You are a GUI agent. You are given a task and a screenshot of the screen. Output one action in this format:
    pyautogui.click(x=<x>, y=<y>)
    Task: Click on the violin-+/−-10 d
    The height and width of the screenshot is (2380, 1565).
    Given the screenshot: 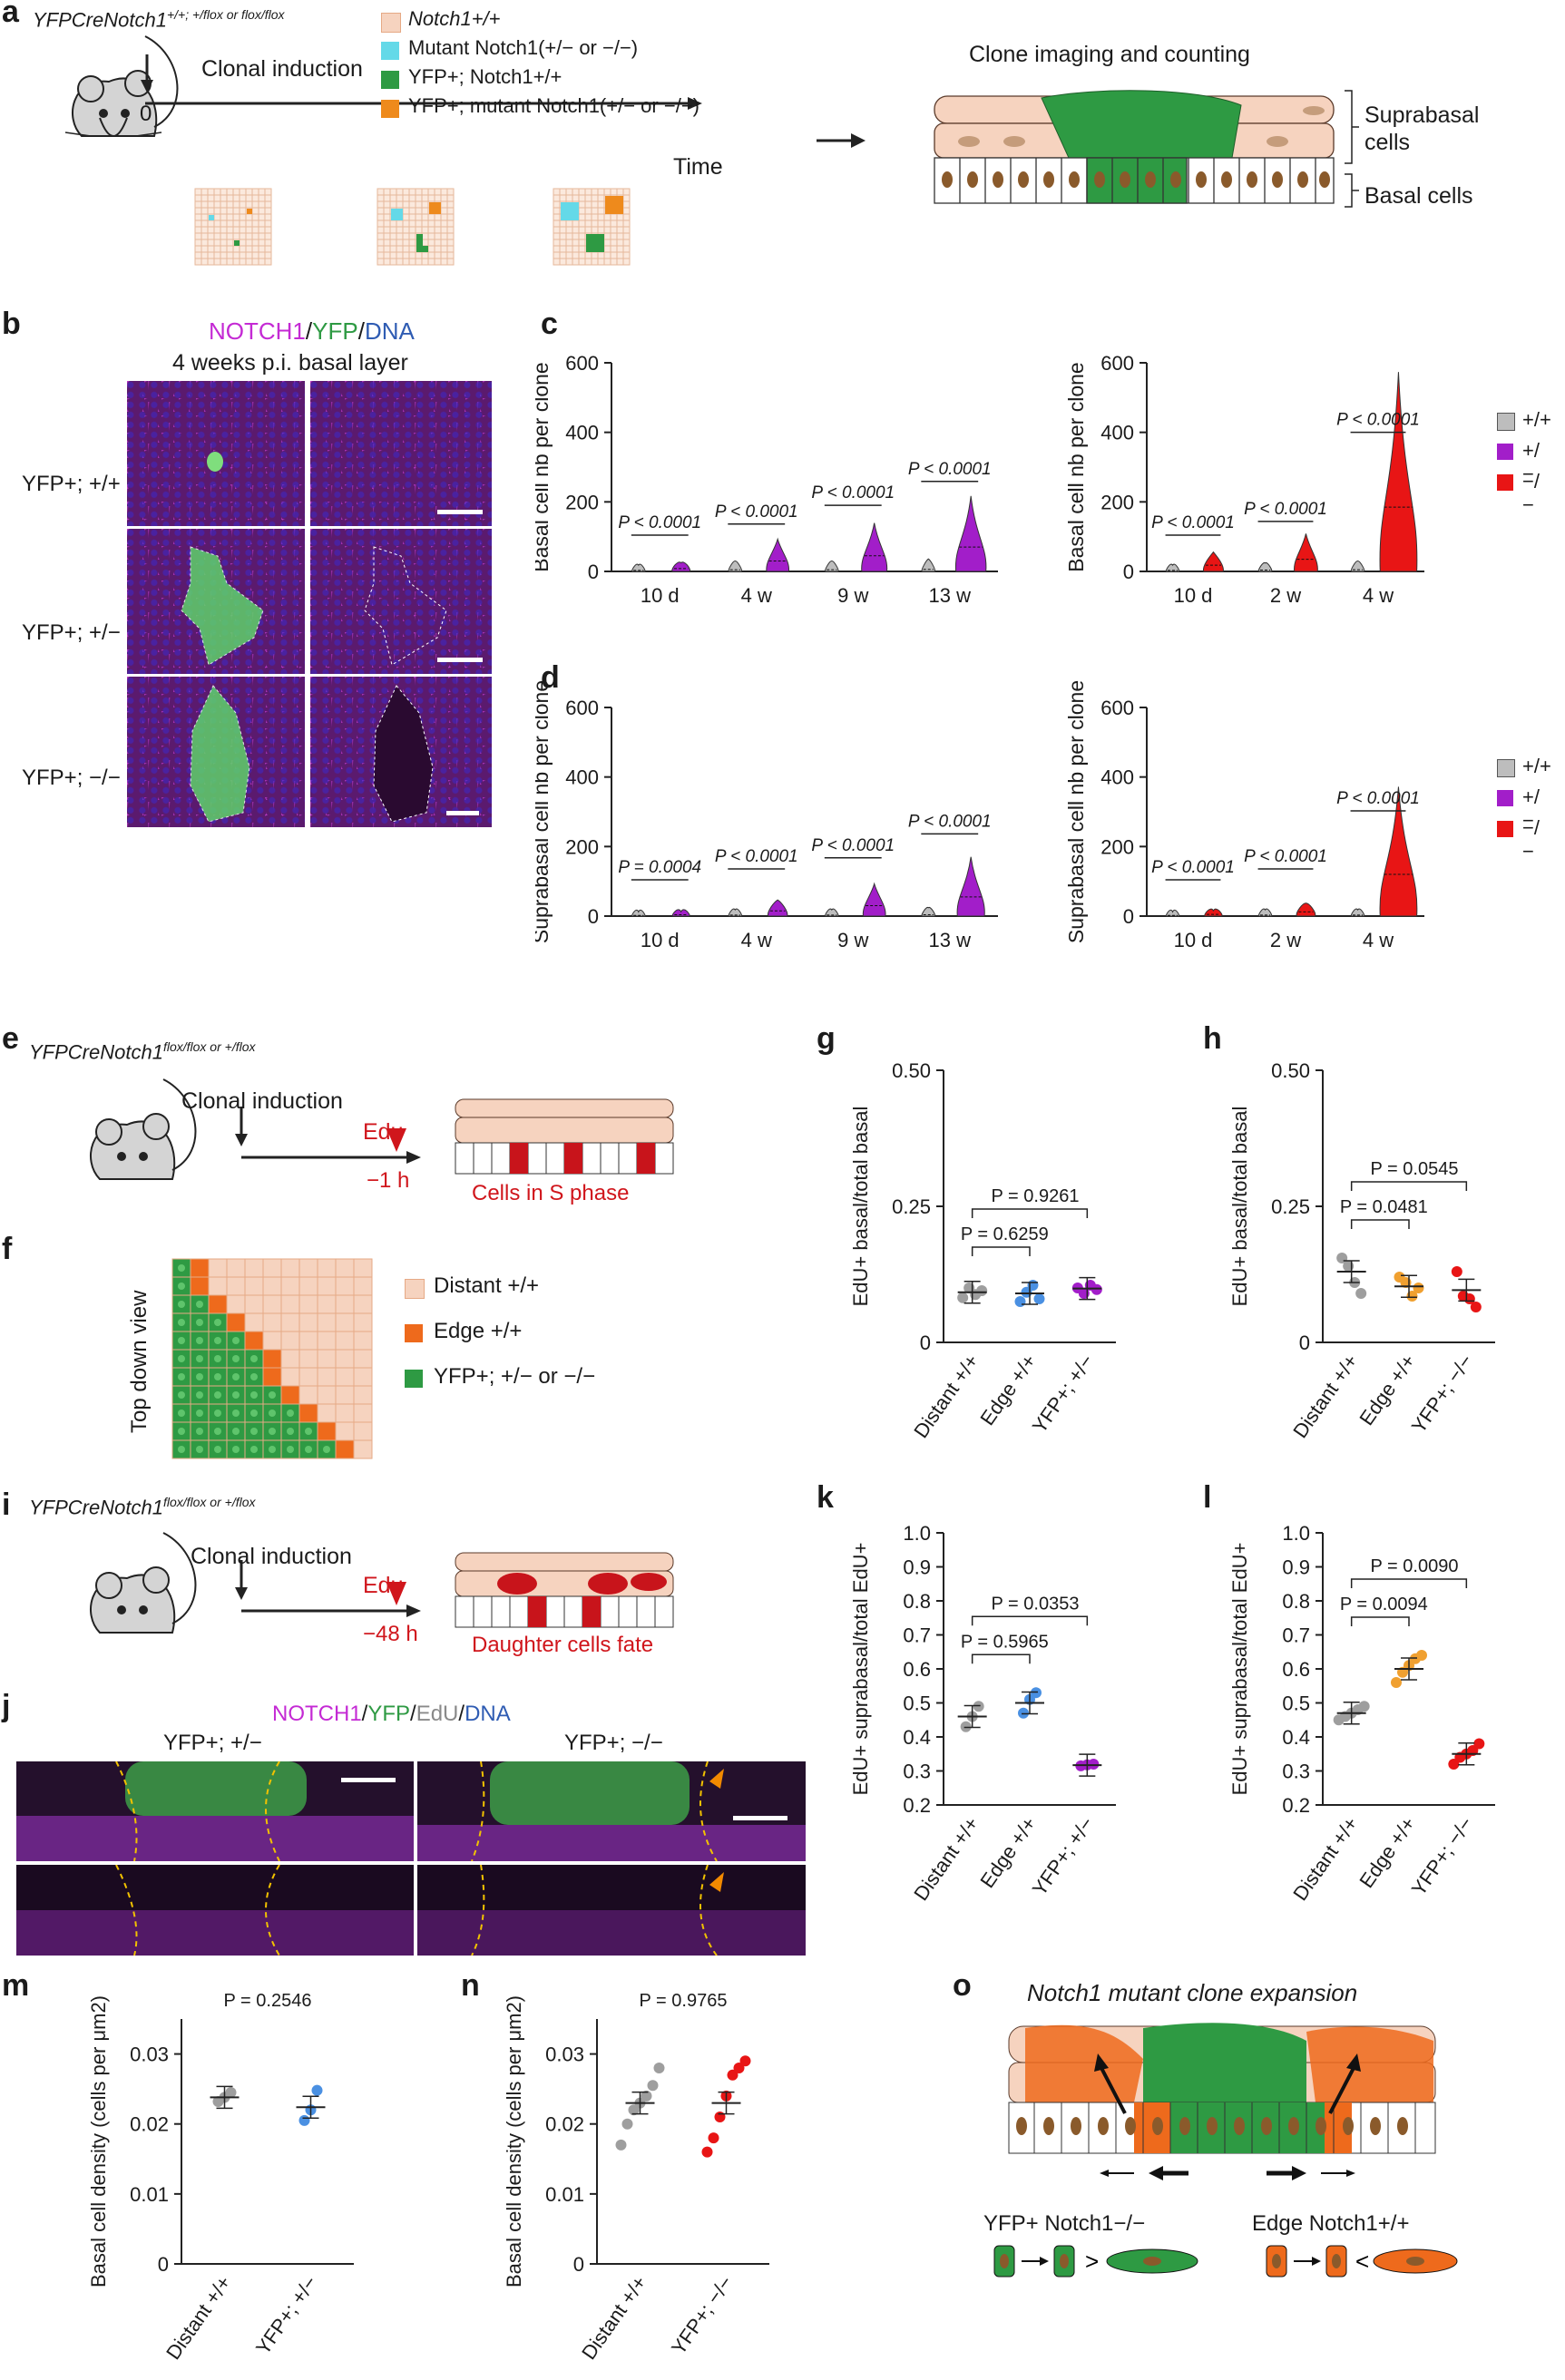 What is the action you would take?
    pyautogui.click(x=681, y=566)
    